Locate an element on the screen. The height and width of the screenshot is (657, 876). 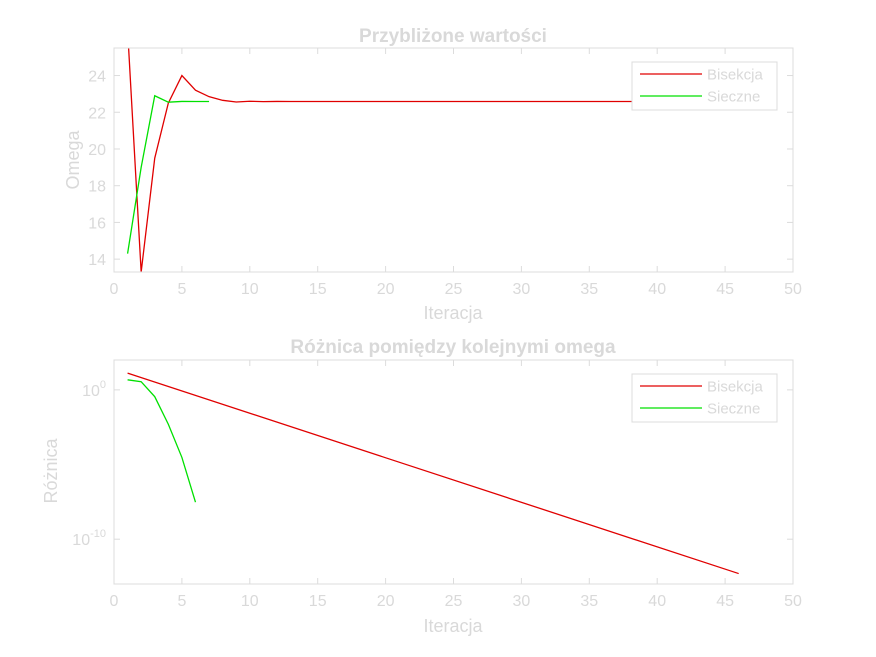
y-tick-label: 100 is located at coordinates (94, 389).